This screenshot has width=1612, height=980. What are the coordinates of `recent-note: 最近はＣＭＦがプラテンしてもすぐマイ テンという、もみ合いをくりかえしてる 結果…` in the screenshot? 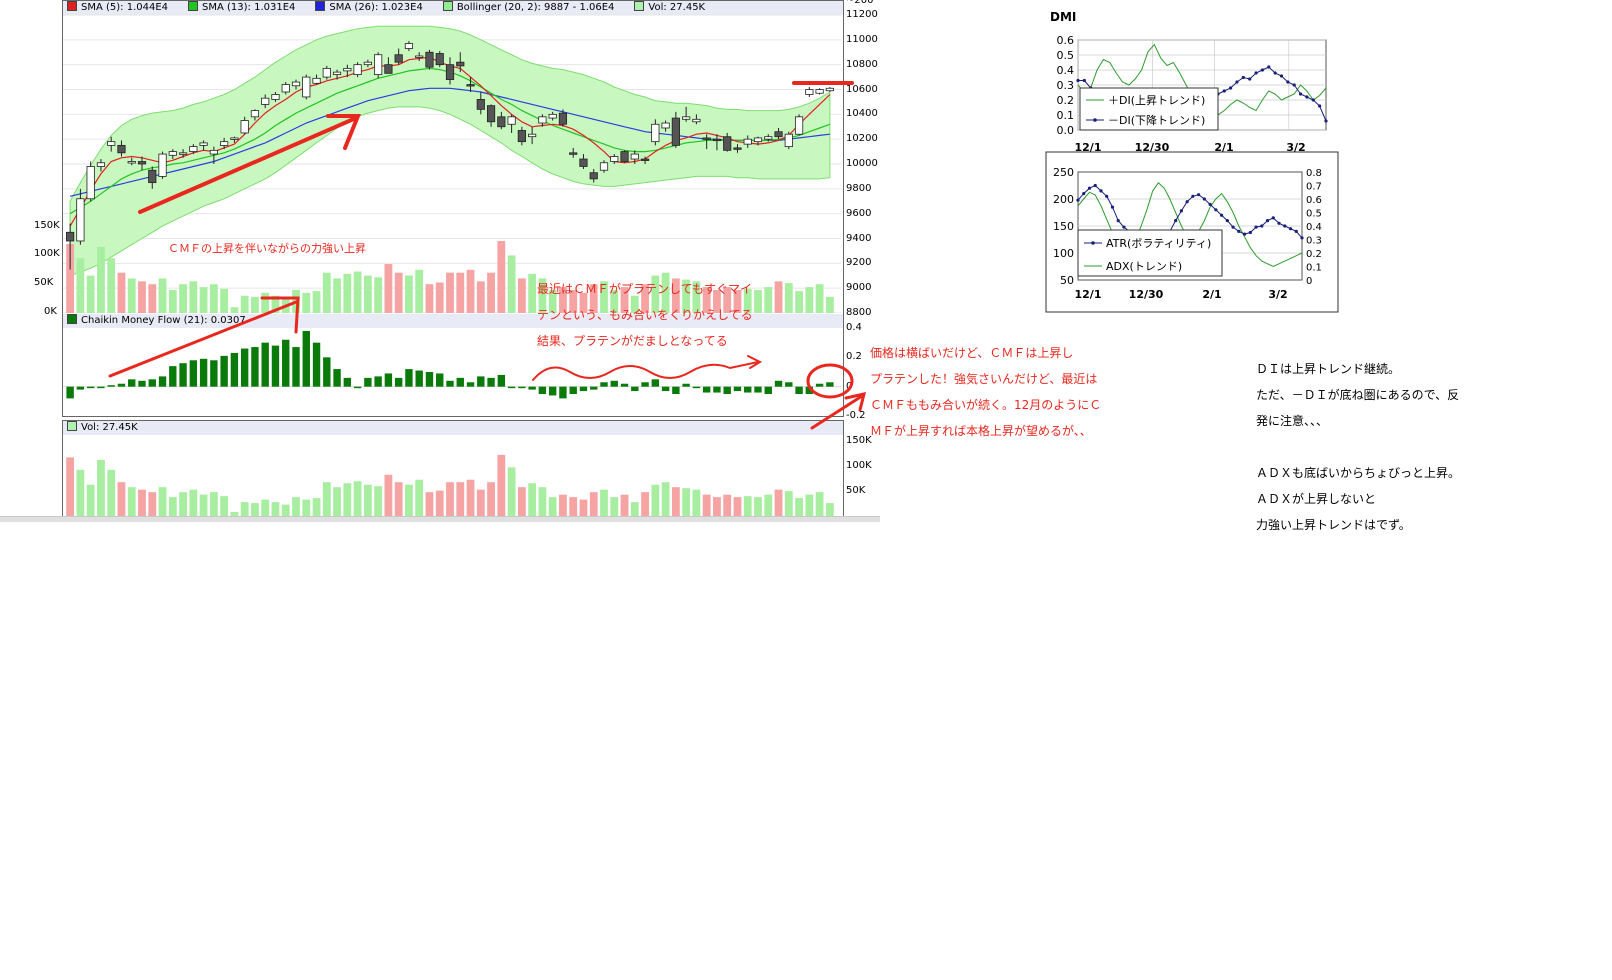 It's located at (657, 315).